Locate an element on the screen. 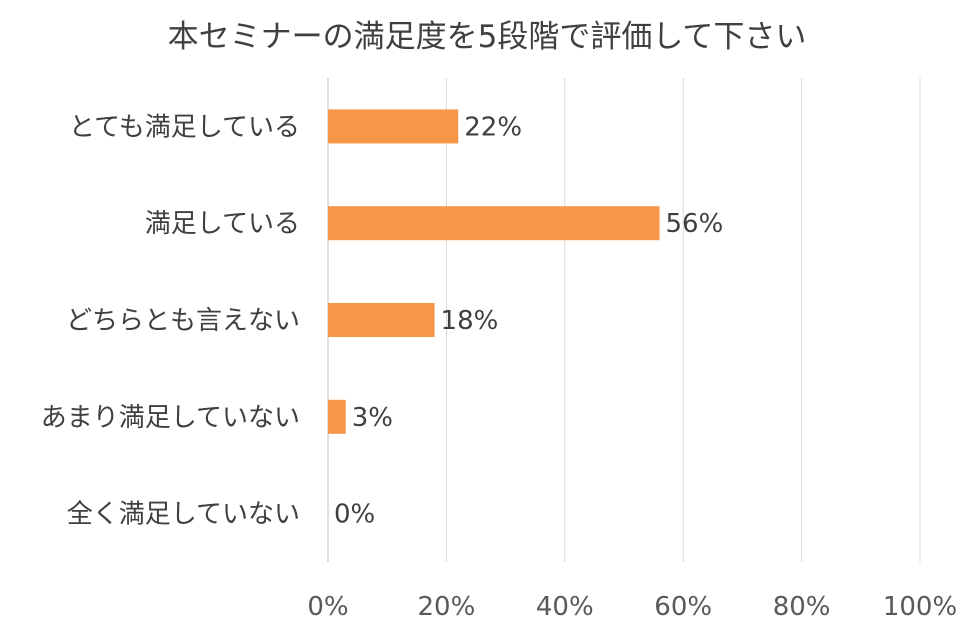  data-label: 22% is located at coordinates (493, 127).